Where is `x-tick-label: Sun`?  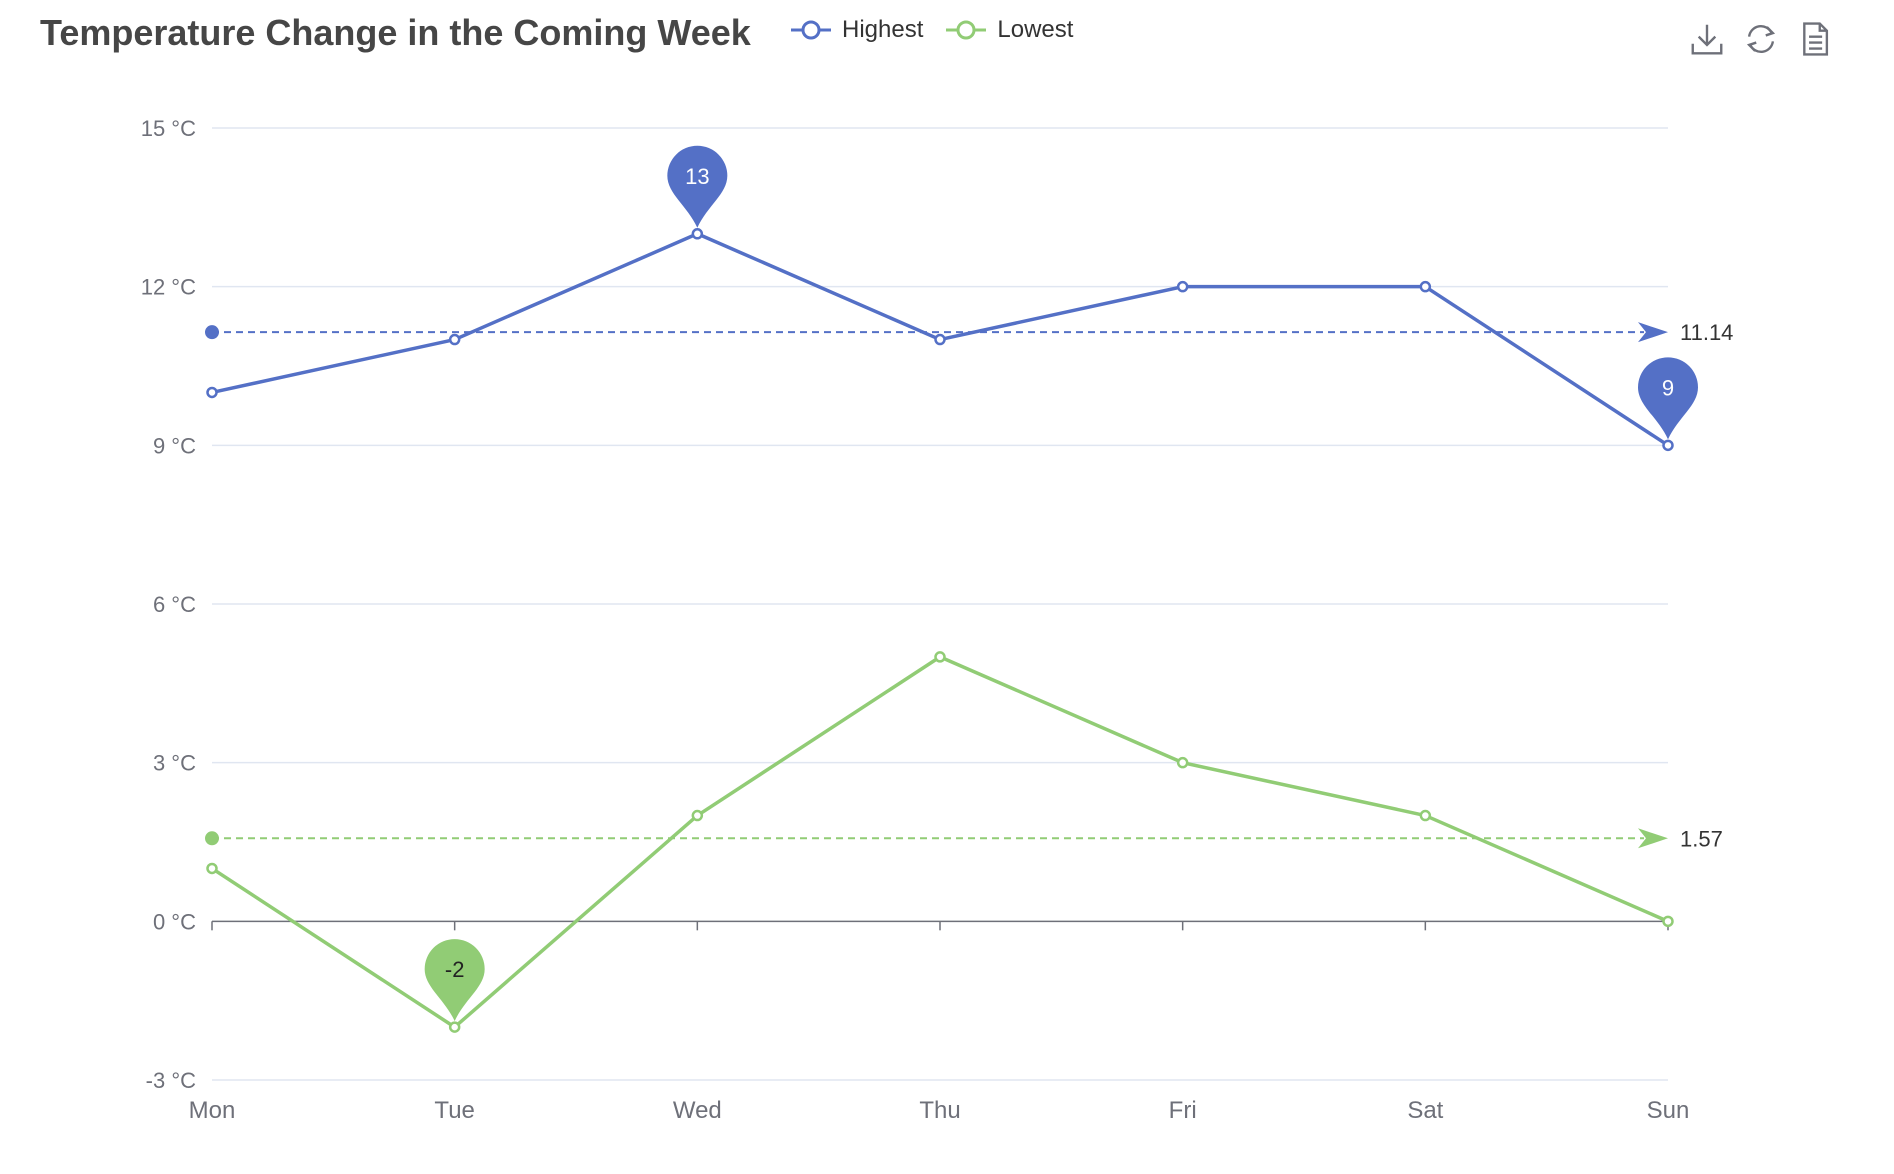 x-tick-label: Sun is located at coordinates (1668, 1110).